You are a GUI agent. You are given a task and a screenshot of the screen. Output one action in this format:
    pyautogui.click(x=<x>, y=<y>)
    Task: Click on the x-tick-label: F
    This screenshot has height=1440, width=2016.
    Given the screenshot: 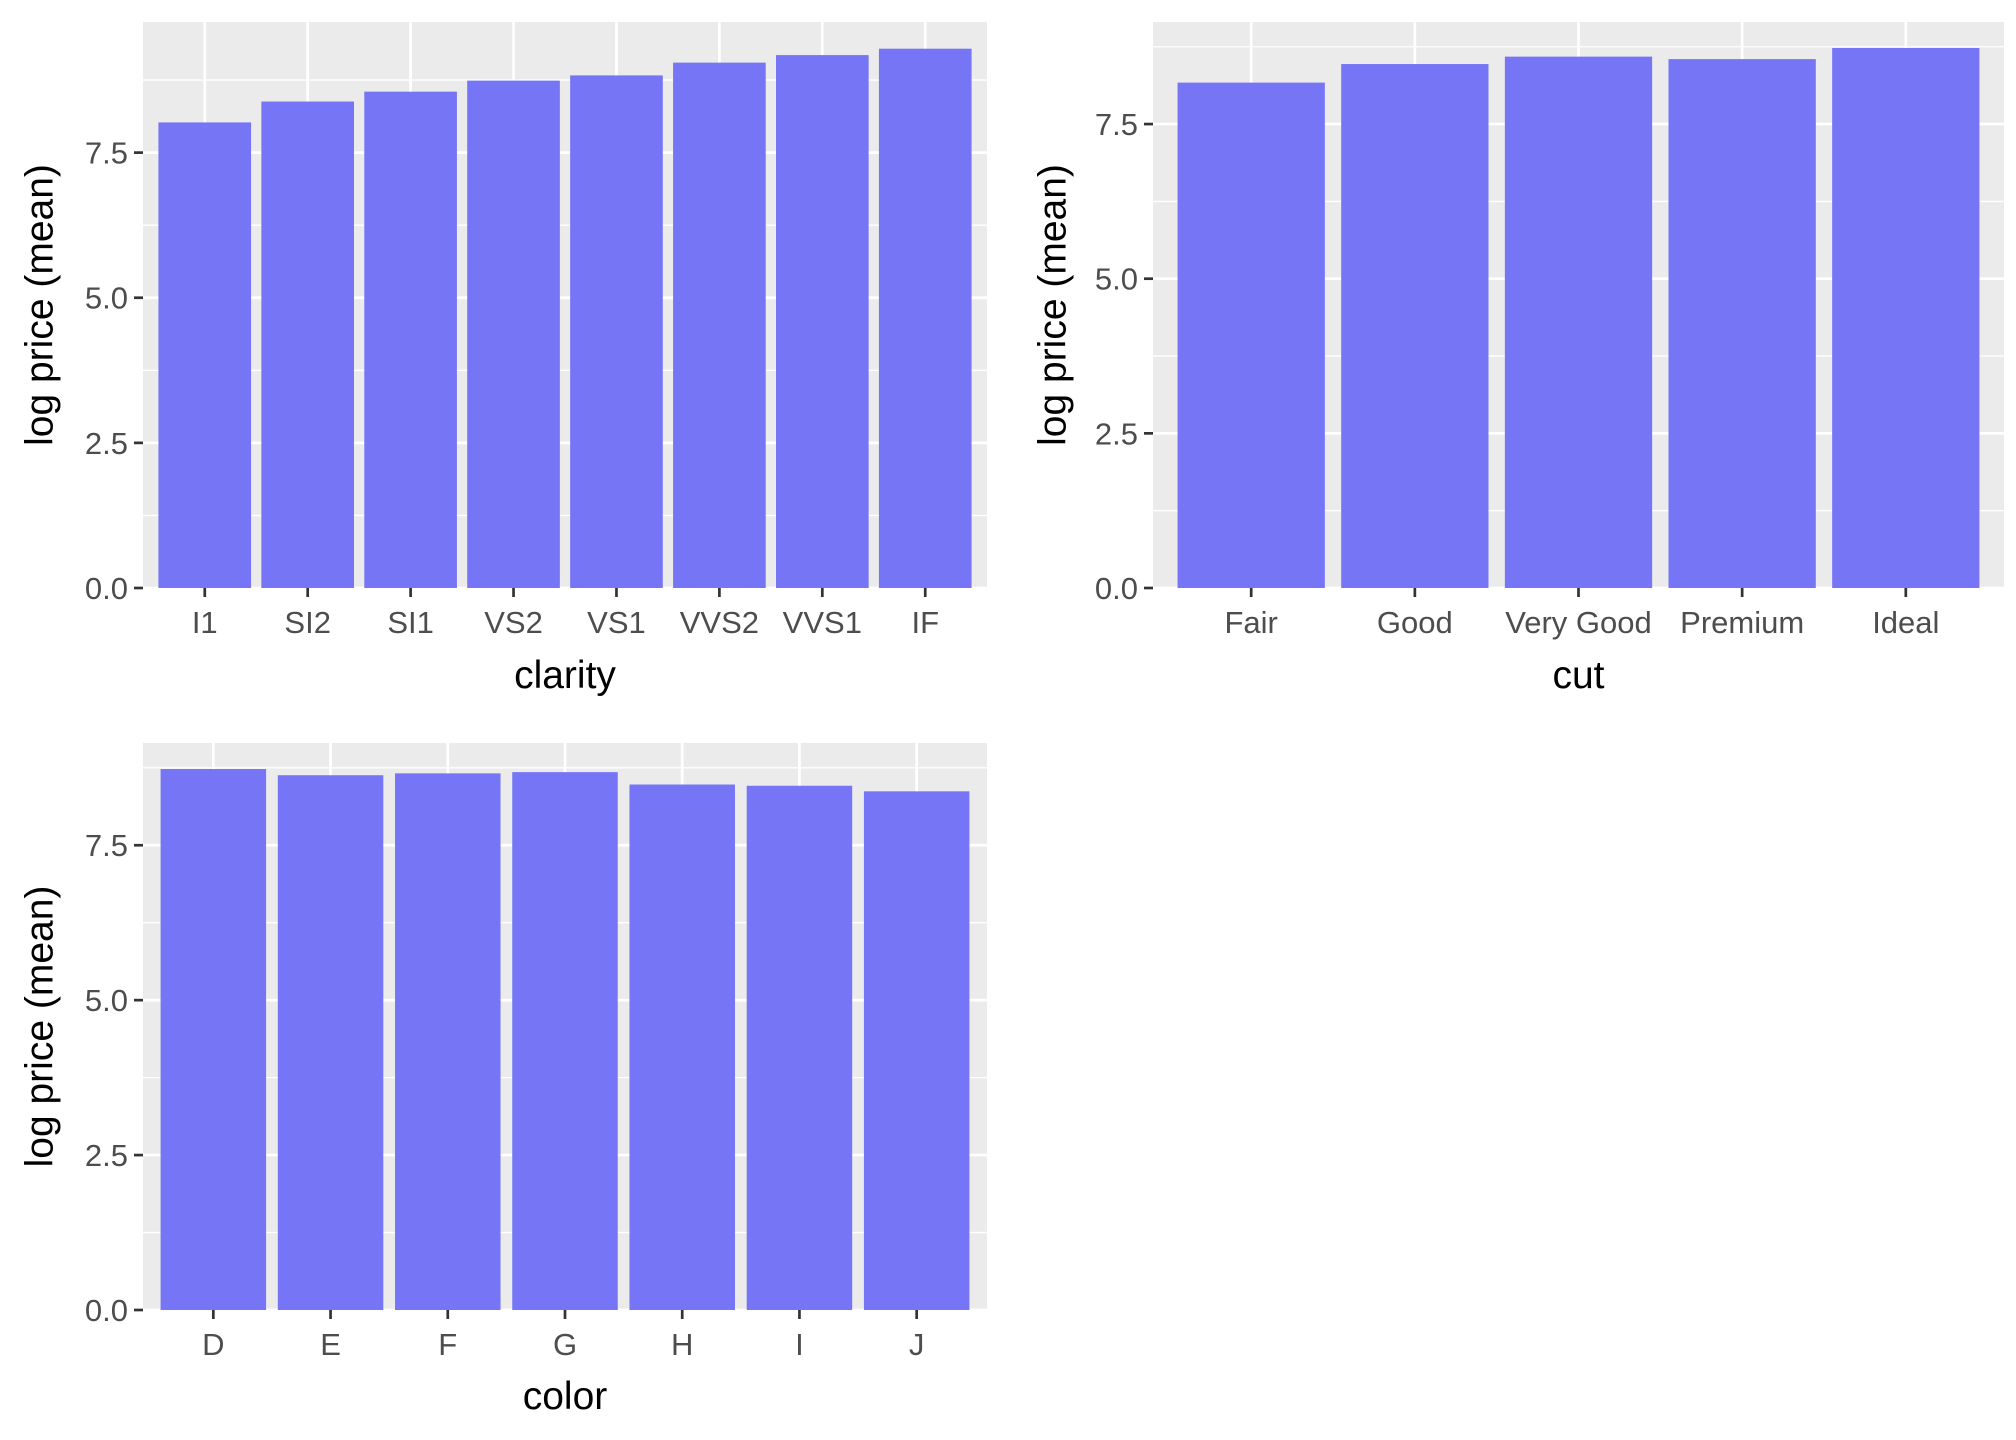 What is the action you would take?
    pyautogui.click(x=447, y=1344)
    